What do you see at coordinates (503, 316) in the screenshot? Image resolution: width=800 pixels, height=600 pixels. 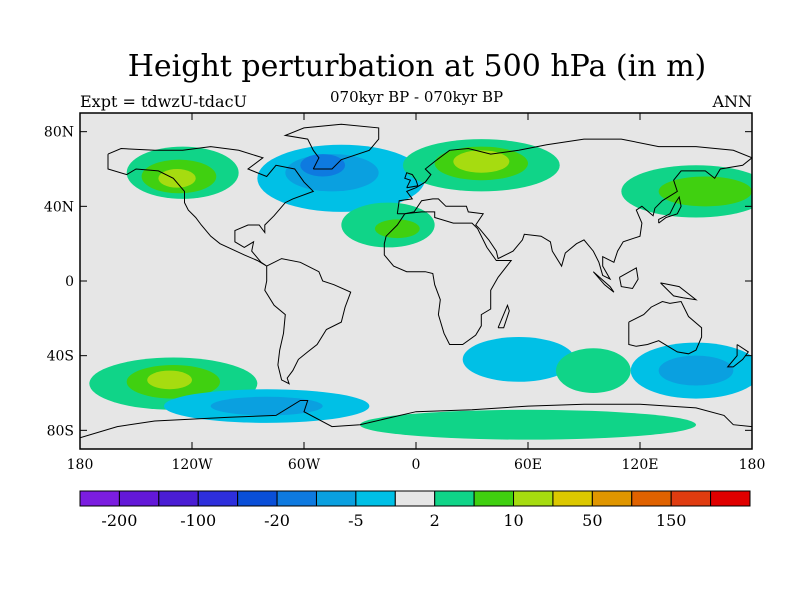 I see `coastline-madagascar` at bounding box center [503, 316].